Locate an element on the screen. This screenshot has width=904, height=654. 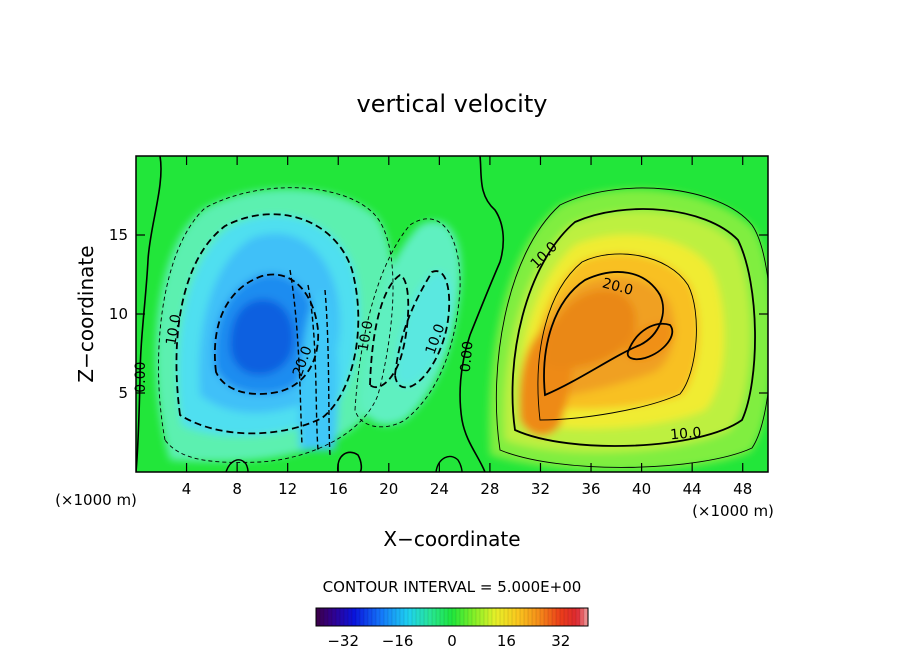
x-tick-label: 48 is located at coordinates (742, 489).